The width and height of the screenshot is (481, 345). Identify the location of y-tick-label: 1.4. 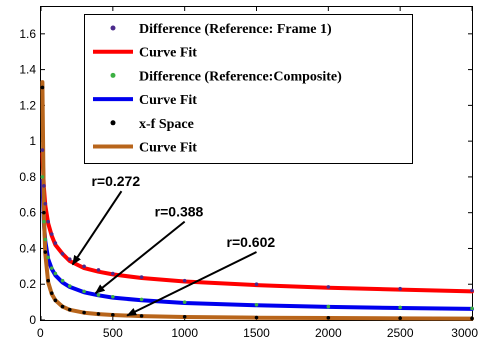
(27, 70).